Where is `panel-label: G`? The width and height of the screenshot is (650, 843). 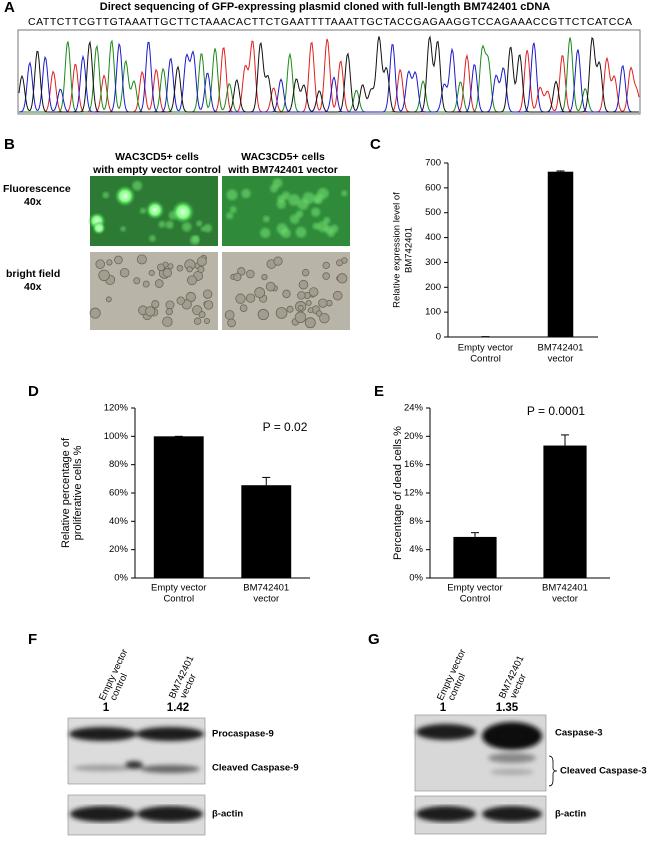 panel-label: G is located at coordinates (374, 639).